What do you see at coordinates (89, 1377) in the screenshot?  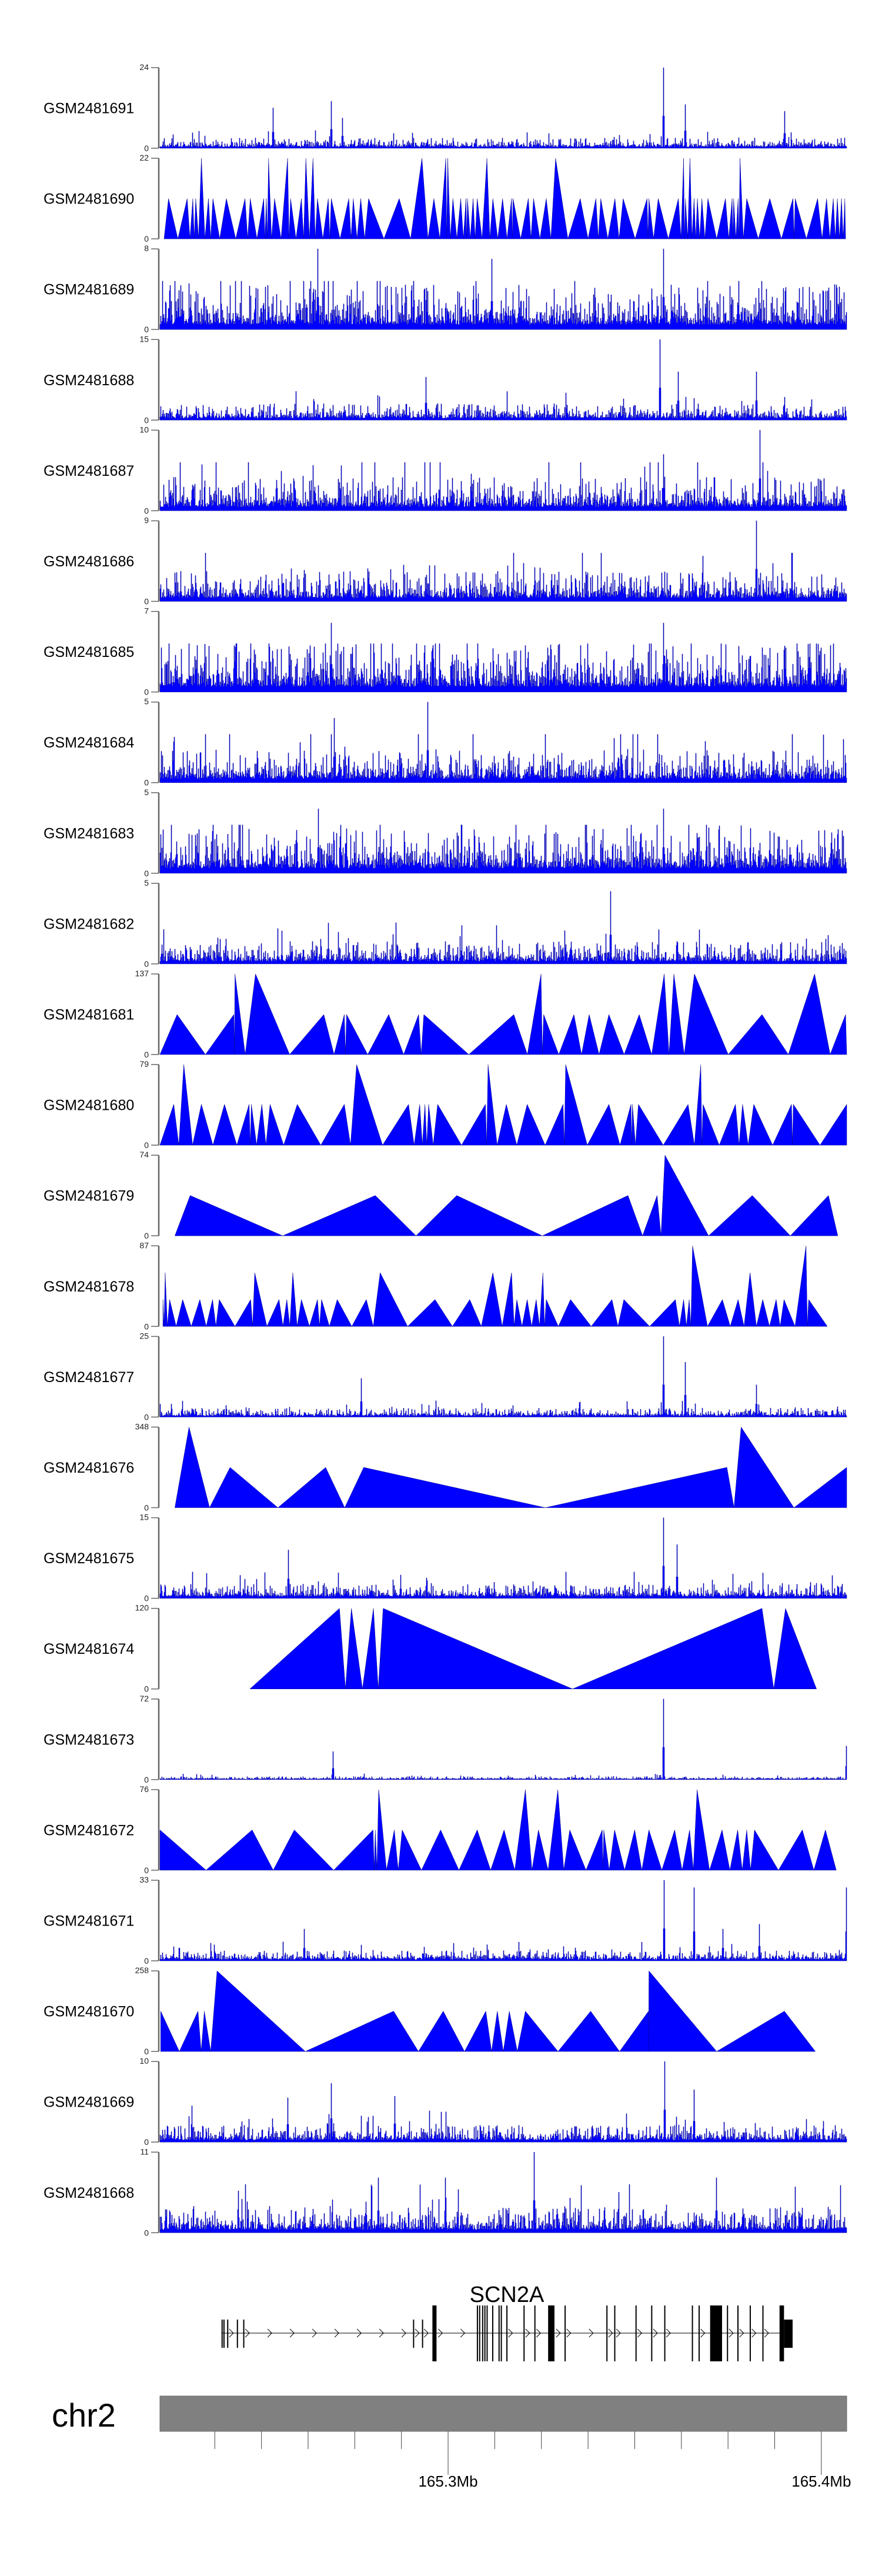 I see `track-label: GSM2481677` at bounding box center [89, 1377].